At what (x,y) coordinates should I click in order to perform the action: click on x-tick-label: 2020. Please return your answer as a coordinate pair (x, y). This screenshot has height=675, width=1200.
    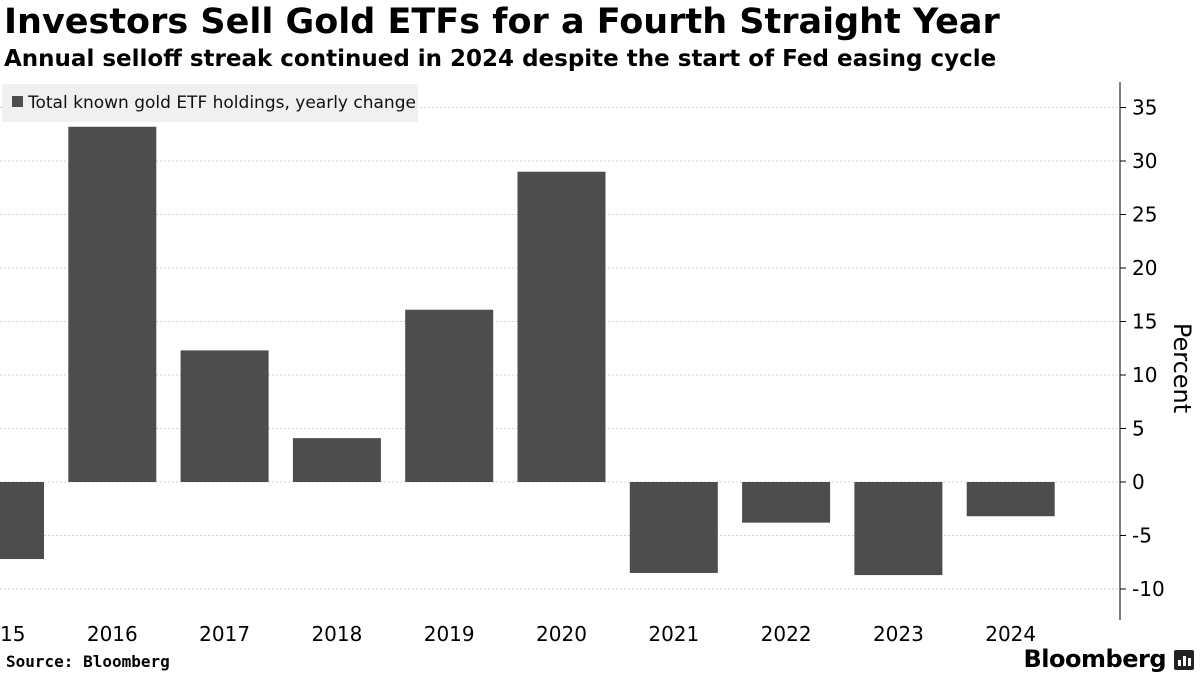
    Looking at the image, I should click on (561, 634).